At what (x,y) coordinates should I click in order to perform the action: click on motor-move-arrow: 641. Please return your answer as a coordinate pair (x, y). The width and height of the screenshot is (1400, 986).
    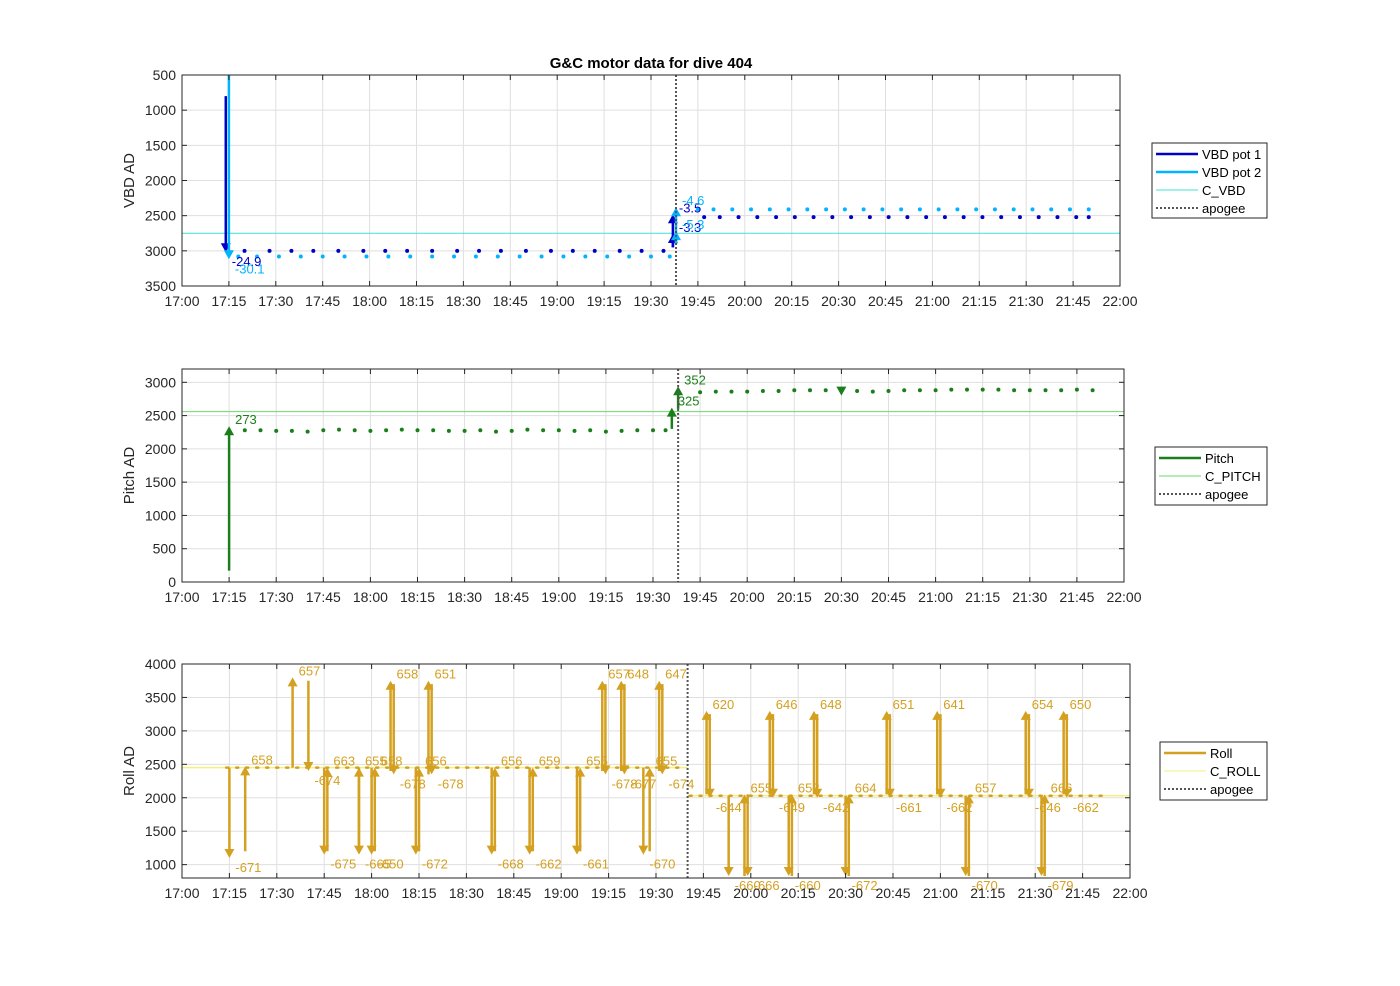
    Looking at the image, I should click on (948, 746).